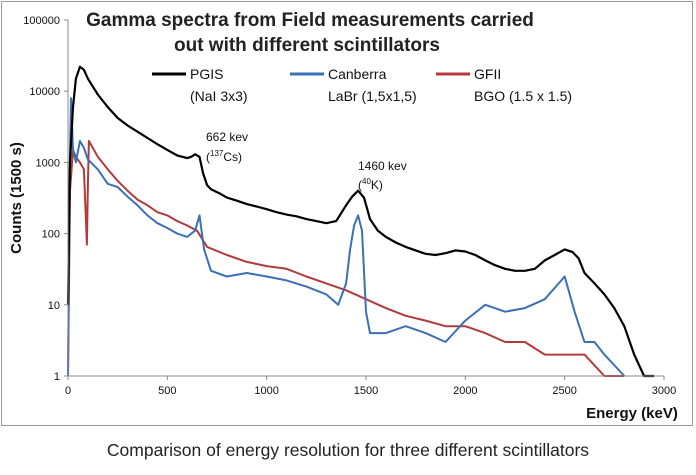 The height and width of the screenshot is (475, 696). I want to click on annotation-1460-symbol: K, so click(375, 185).